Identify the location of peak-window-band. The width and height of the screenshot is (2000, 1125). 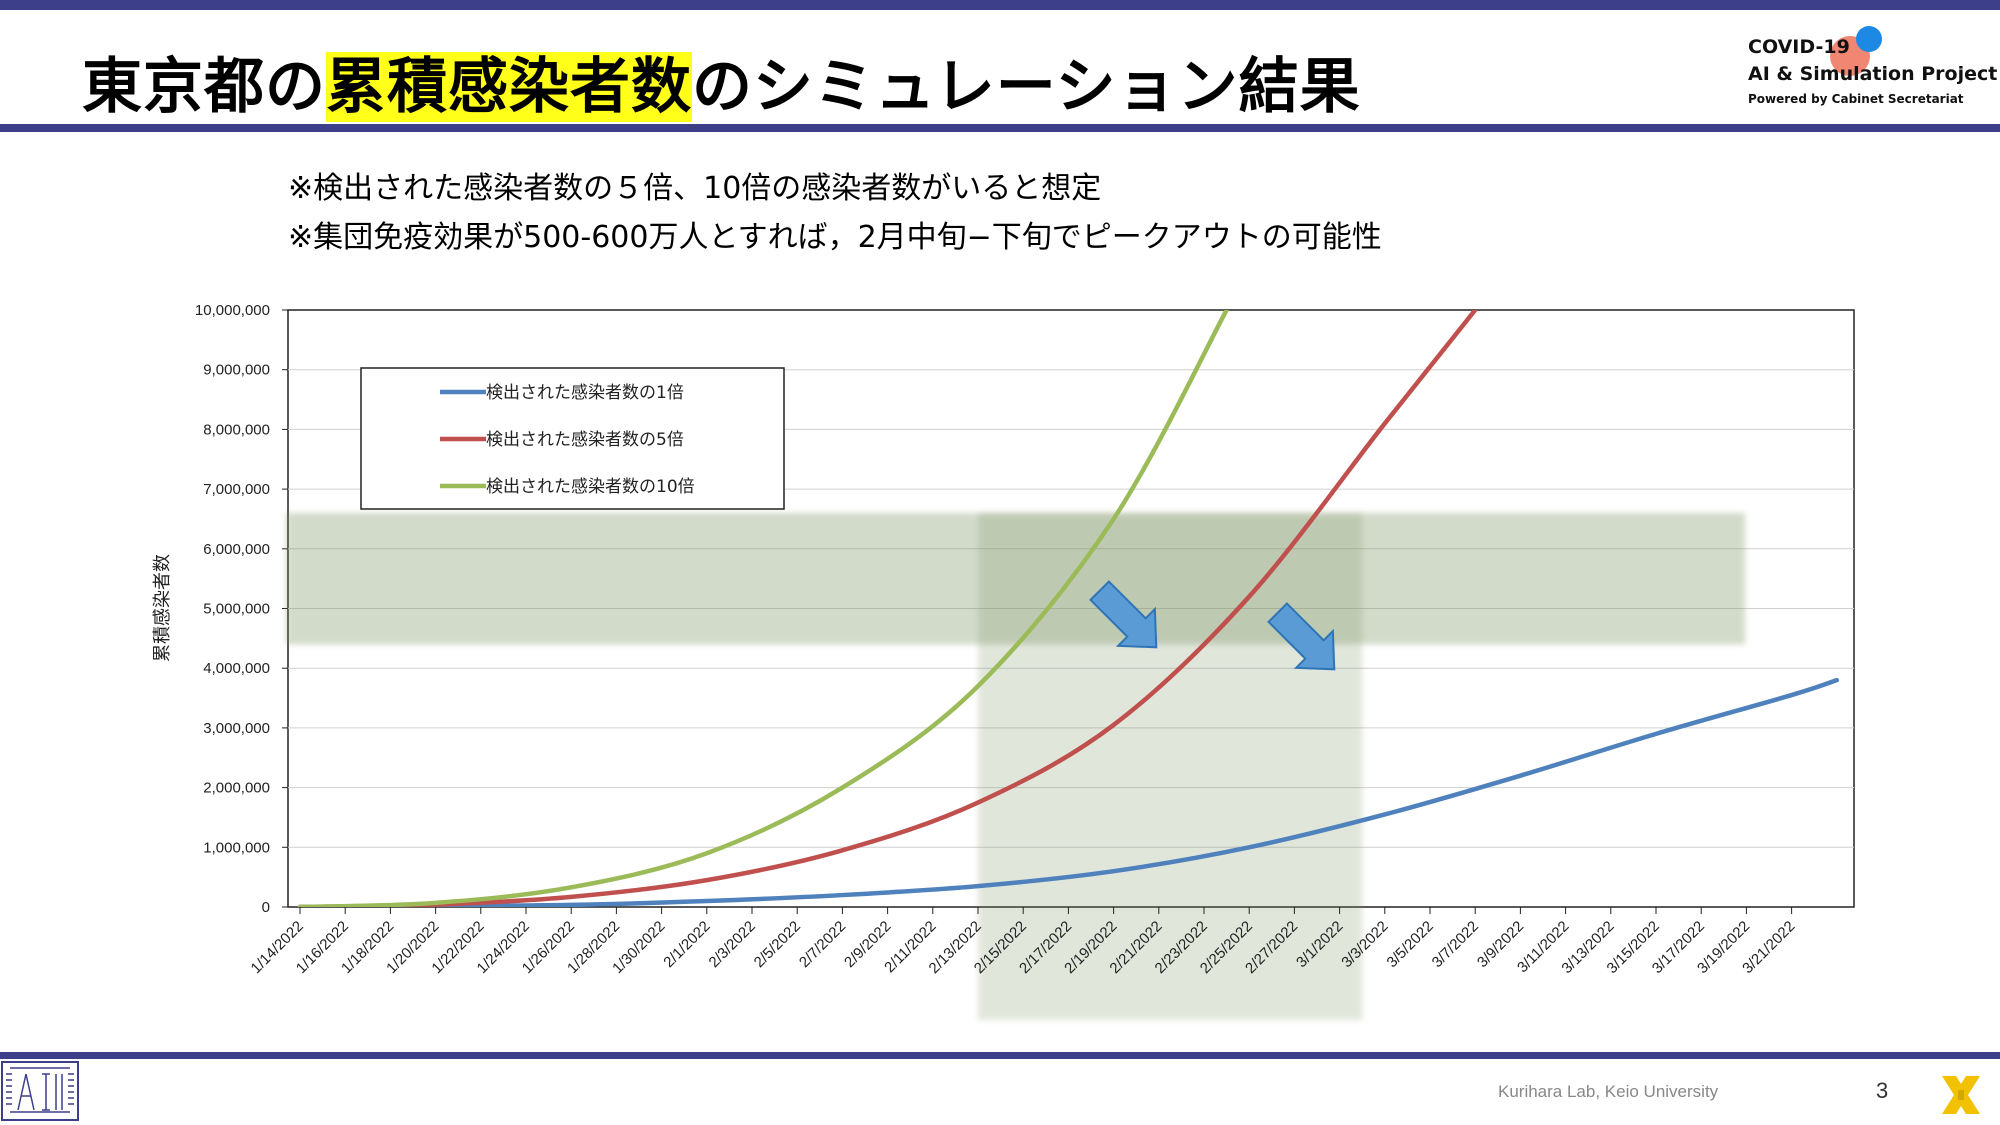
(1170, 766).